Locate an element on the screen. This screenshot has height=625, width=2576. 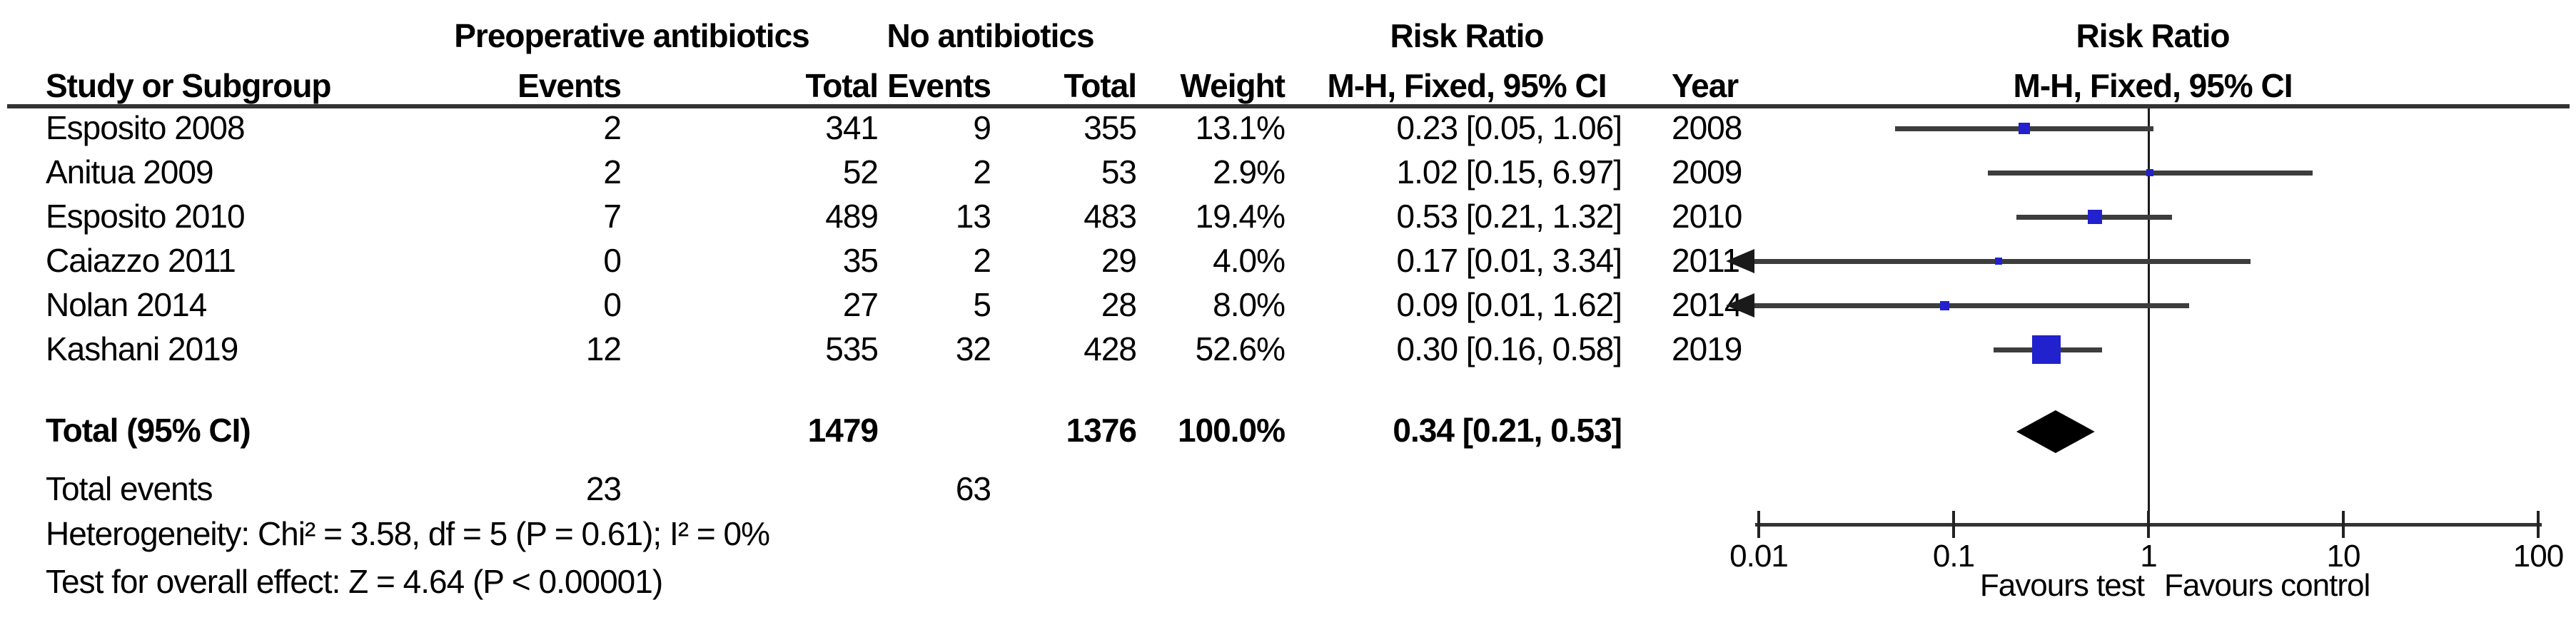
risk-ratio-column-title: Risk Ratio is located at coordinates (1467, 35).